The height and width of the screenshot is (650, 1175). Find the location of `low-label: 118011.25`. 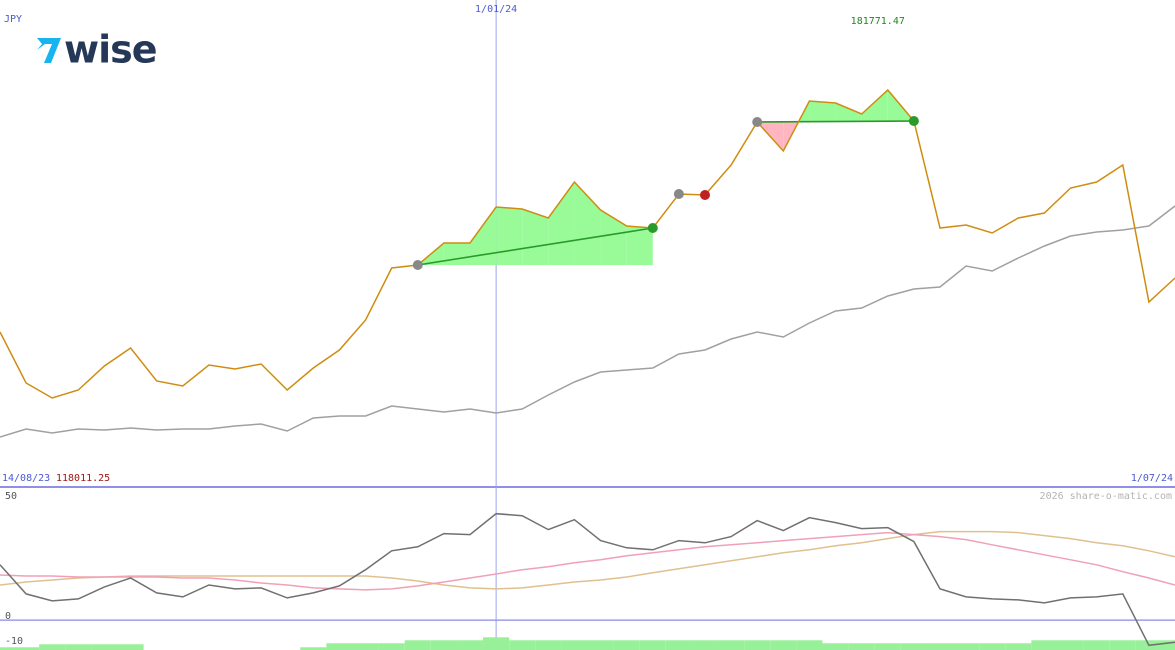

low-label: 118011.25 is located at coordinates (83, 478).